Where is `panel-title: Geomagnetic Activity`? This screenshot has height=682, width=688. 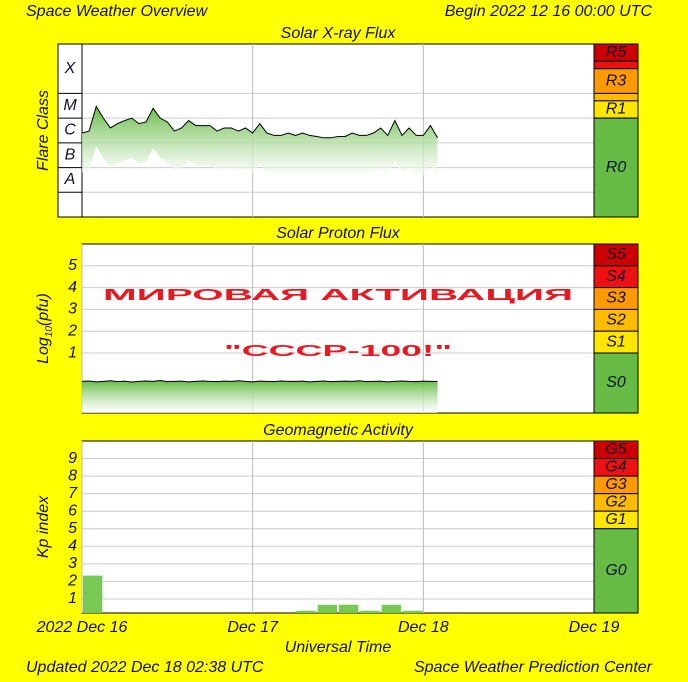
panel-title: Geomagnetic Activity is located at coordinates (338, 430).